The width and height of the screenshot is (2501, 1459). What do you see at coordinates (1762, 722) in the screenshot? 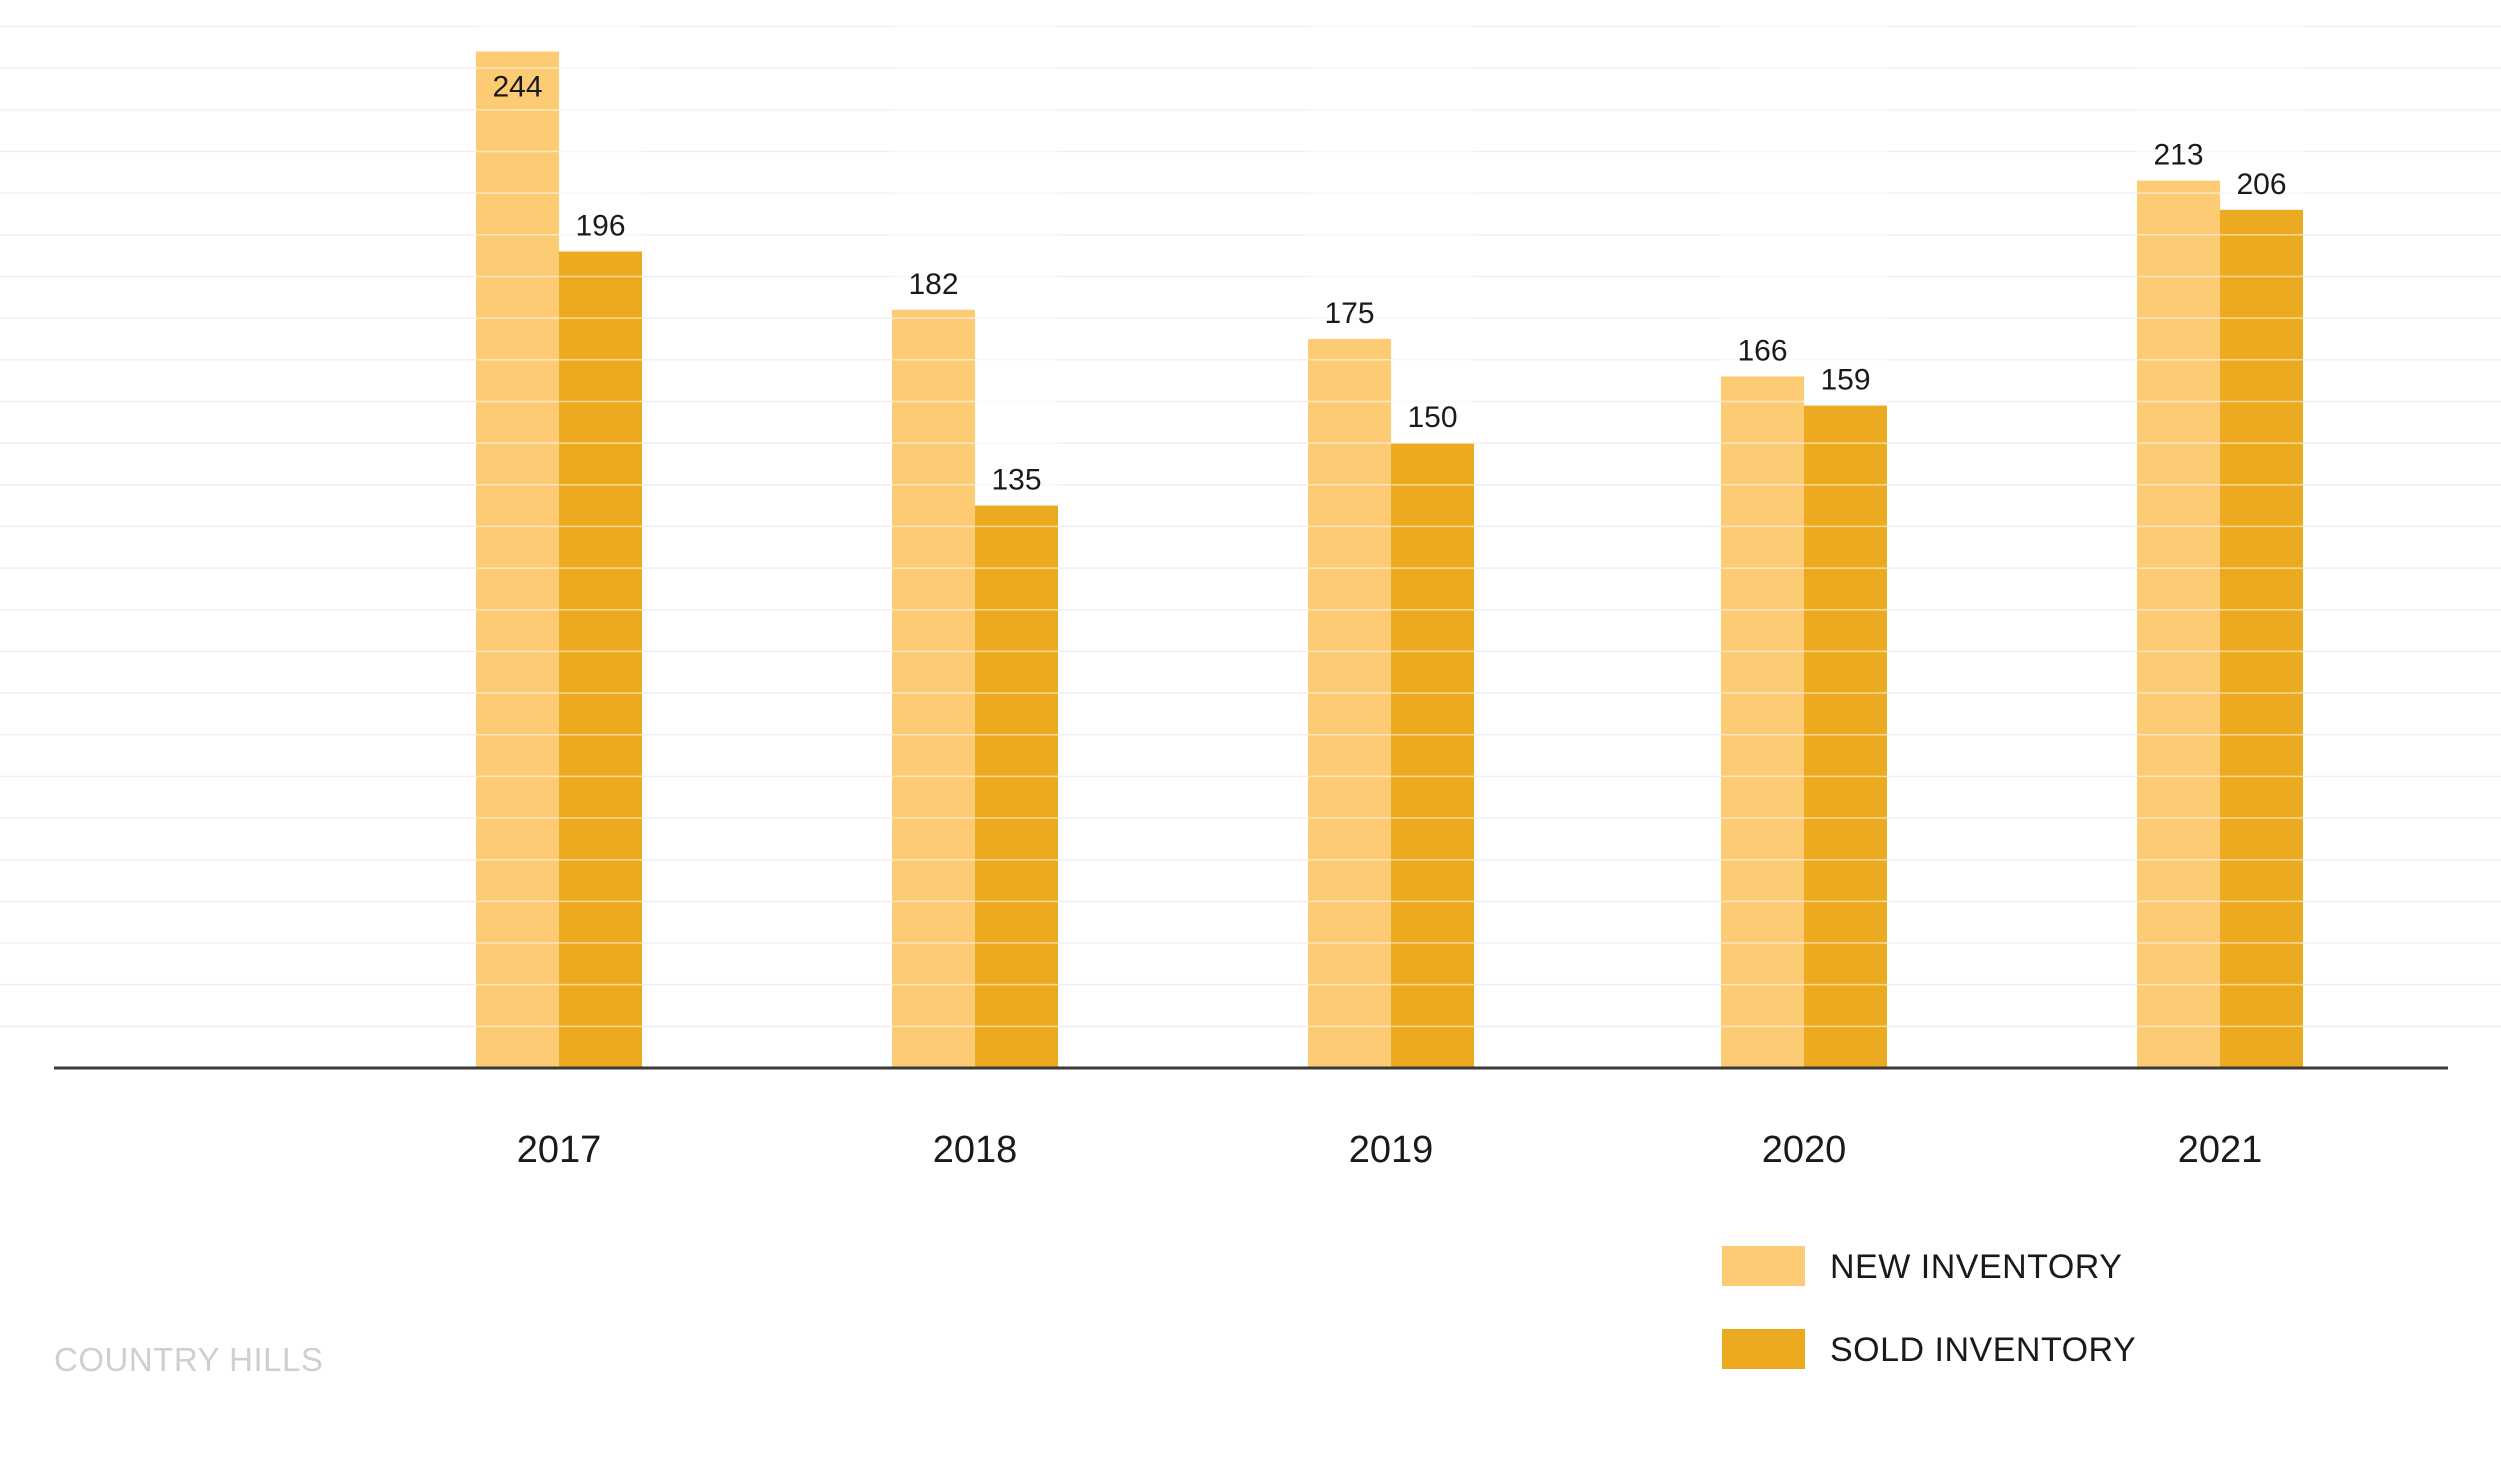
I see `bar-new-inventory-2020` at bounding box center [1762, 722].